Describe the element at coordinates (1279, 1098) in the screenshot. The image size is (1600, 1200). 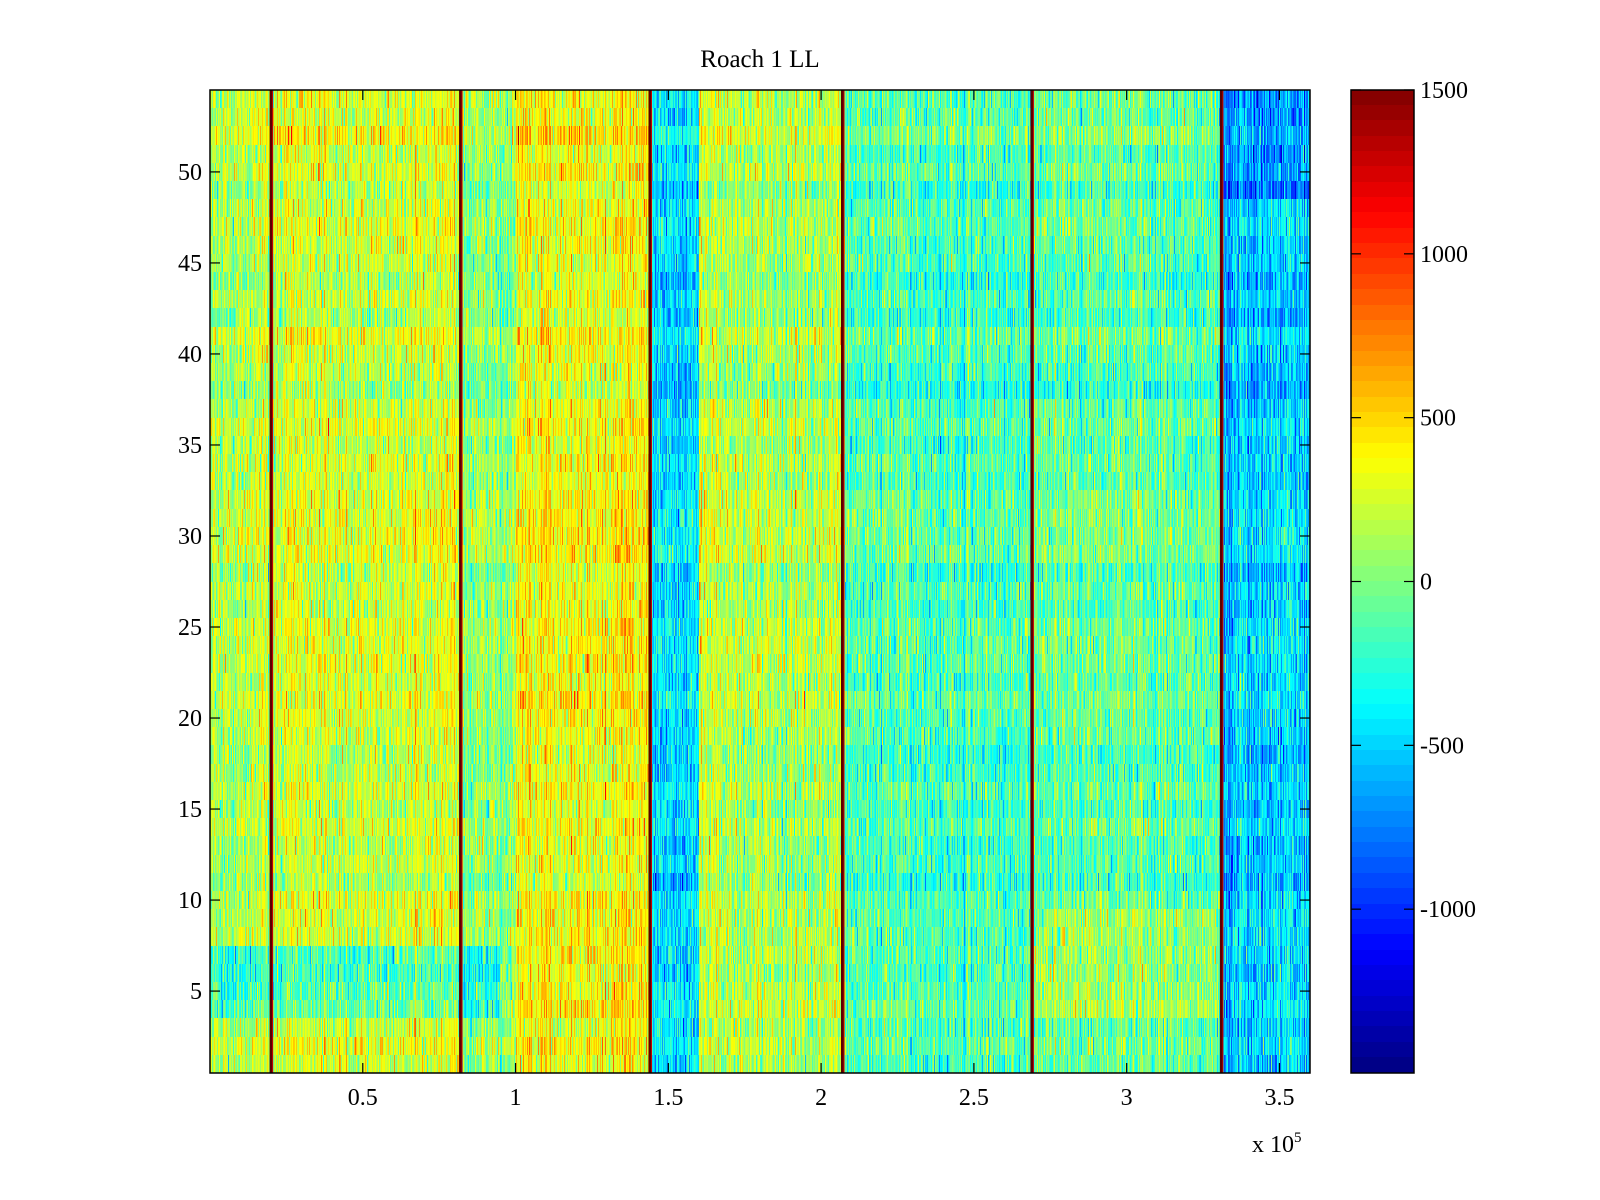
I see `x-tick-label: 3.5` at that location.